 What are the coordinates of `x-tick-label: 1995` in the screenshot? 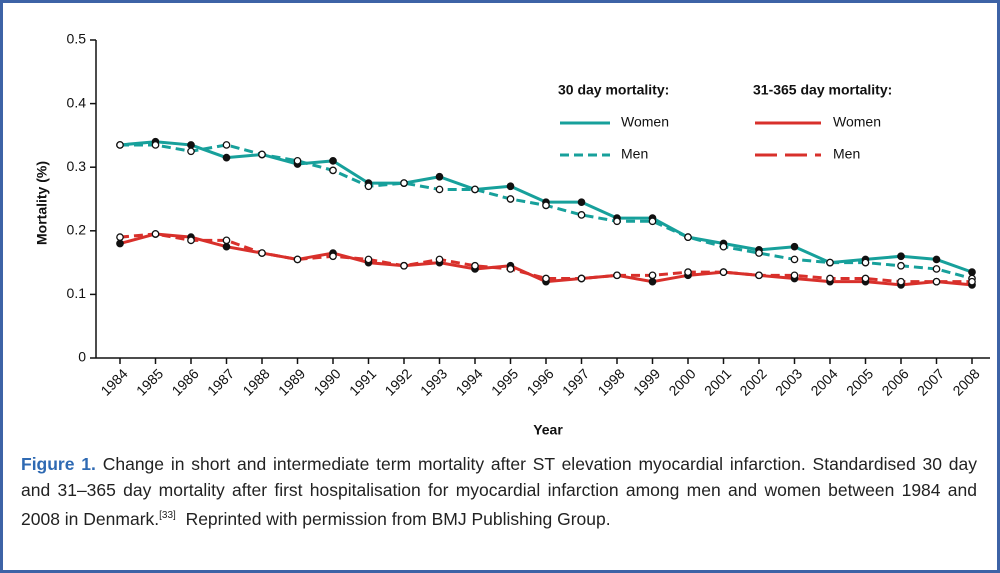 It's located at (504, 381).